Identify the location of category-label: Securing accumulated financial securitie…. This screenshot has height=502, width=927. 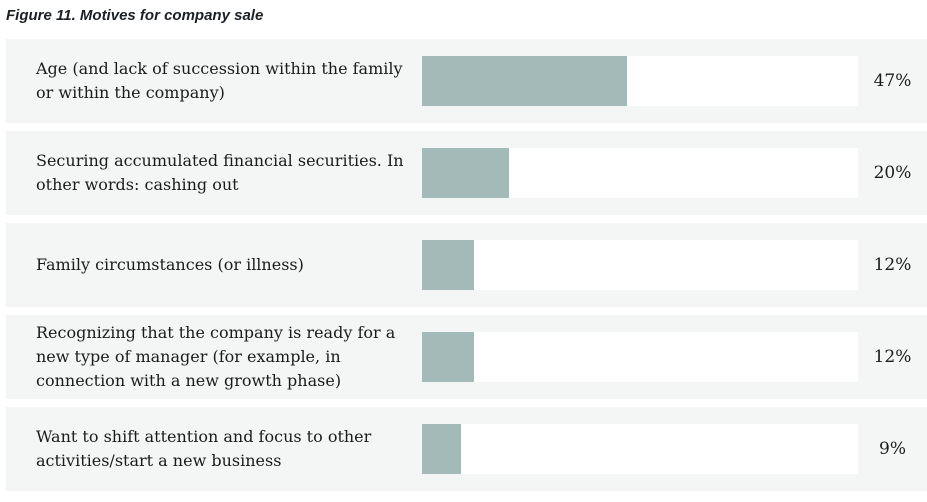
(220, 172).